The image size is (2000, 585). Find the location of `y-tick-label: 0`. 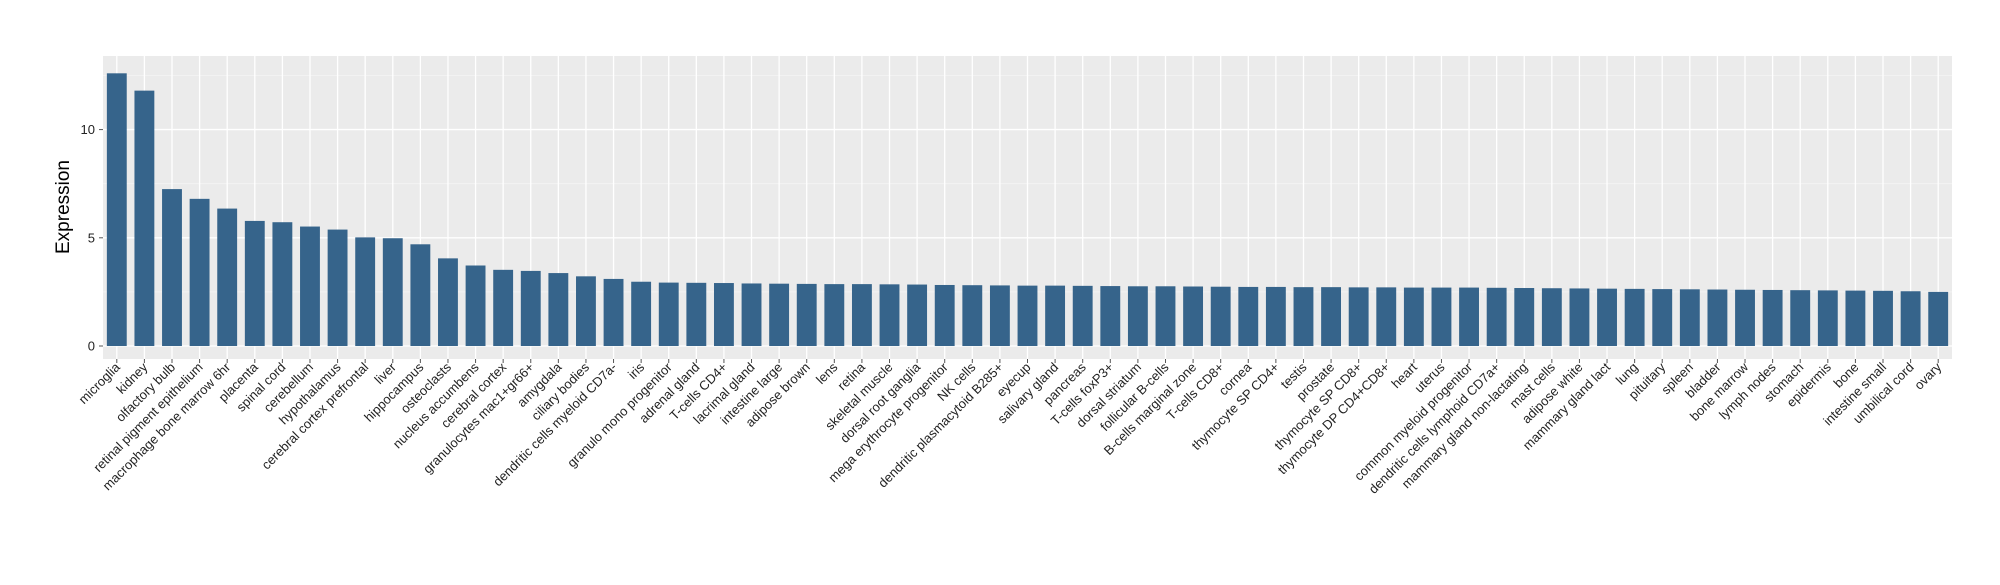

y-tick-label: 0 is located at coordinates (91, 346).